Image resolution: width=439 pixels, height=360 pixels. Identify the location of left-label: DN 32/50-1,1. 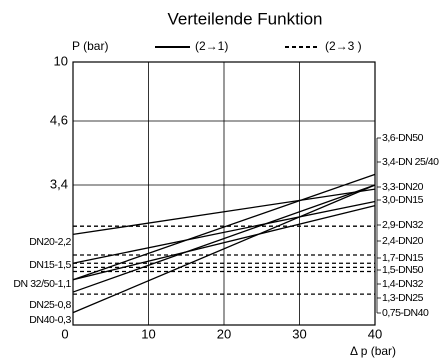
(42, 284).